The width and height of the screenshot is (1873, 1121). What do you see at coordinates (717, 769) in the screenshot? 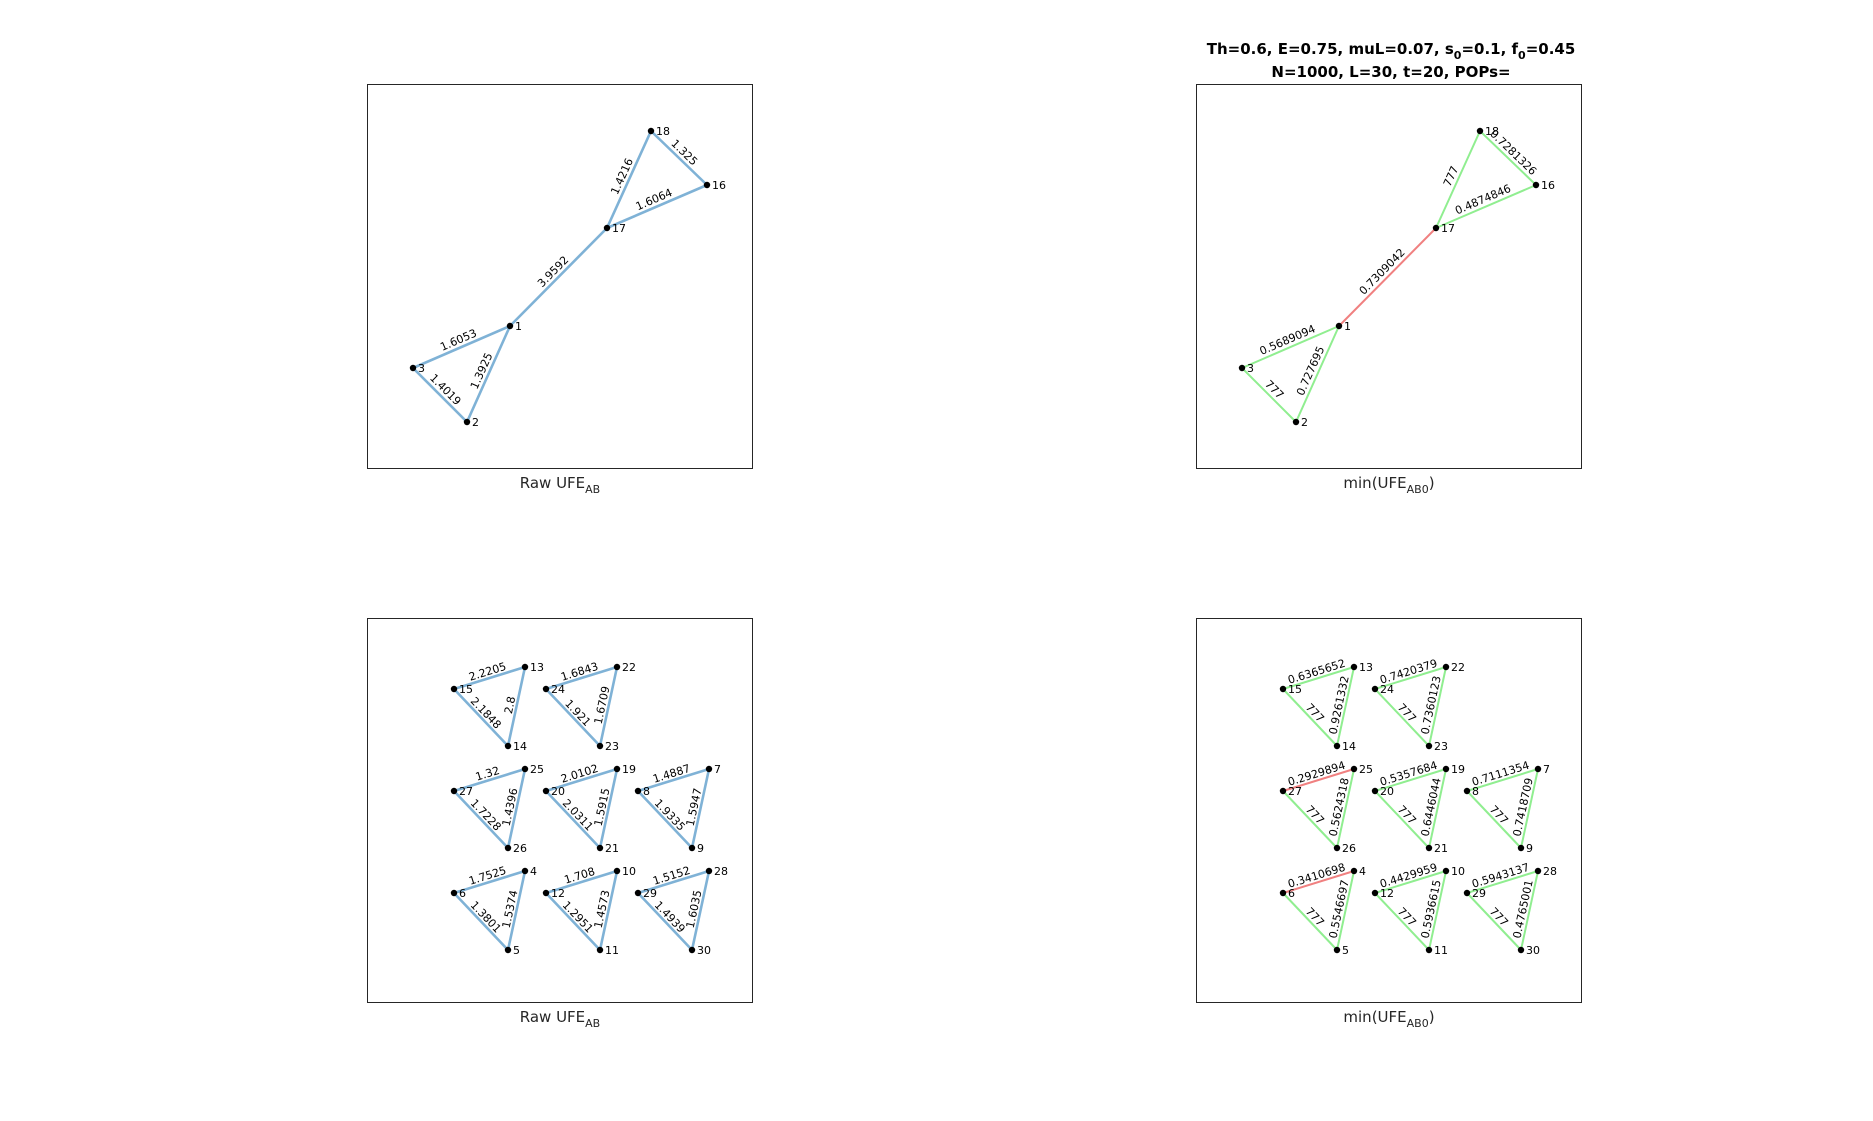
I see `node-label: 7` at bounding box center [717, 769].